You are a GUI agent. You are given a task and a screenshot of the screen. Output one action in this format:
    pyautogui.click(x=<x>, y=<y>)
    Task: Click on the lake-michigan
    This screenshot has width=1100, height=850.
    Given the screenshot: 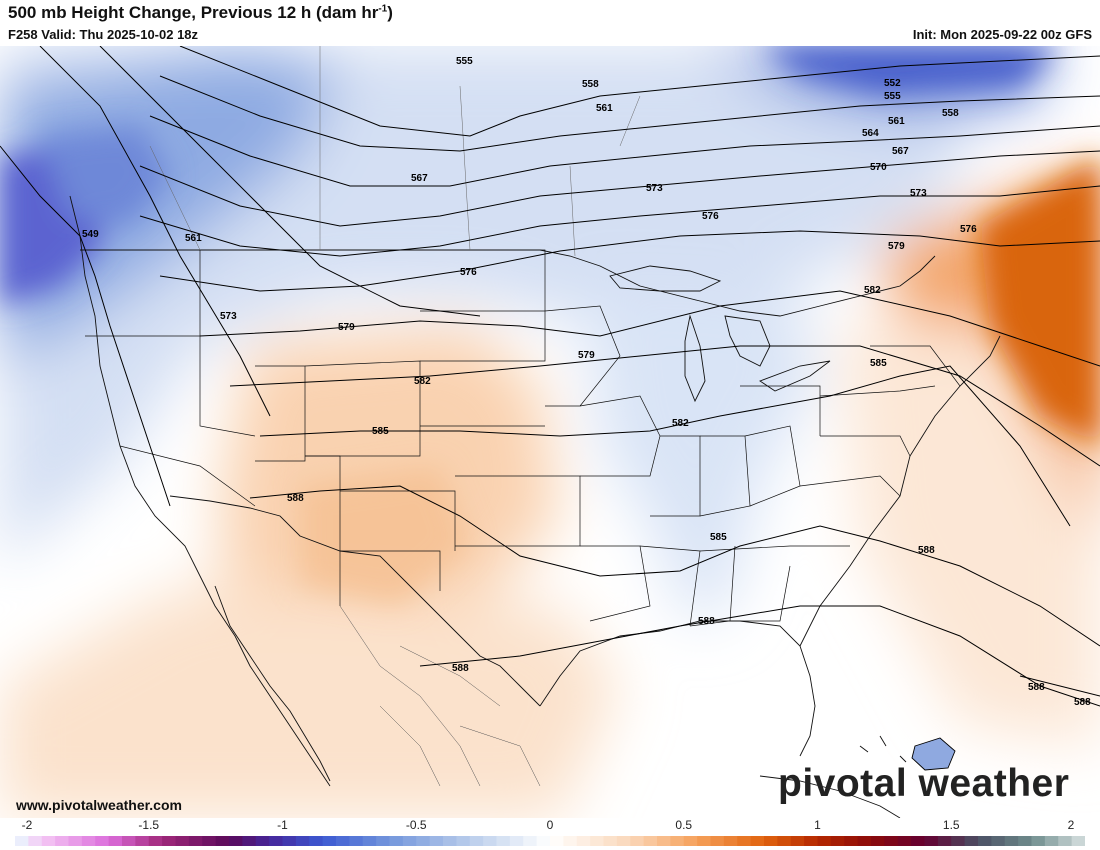 What is the action you would take?
    pyautogui.click(x=695, y=358)
    